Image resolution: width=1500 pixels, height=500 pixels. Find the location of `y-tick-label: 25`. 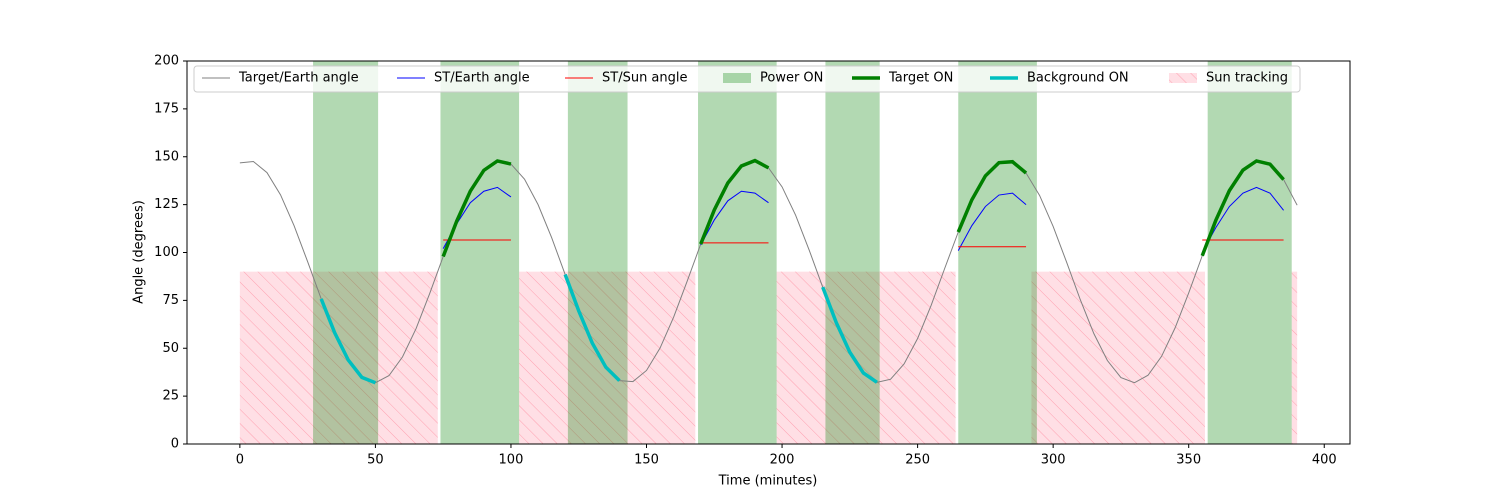

y-tick-label: 25 is located at coordinates (170, 396).